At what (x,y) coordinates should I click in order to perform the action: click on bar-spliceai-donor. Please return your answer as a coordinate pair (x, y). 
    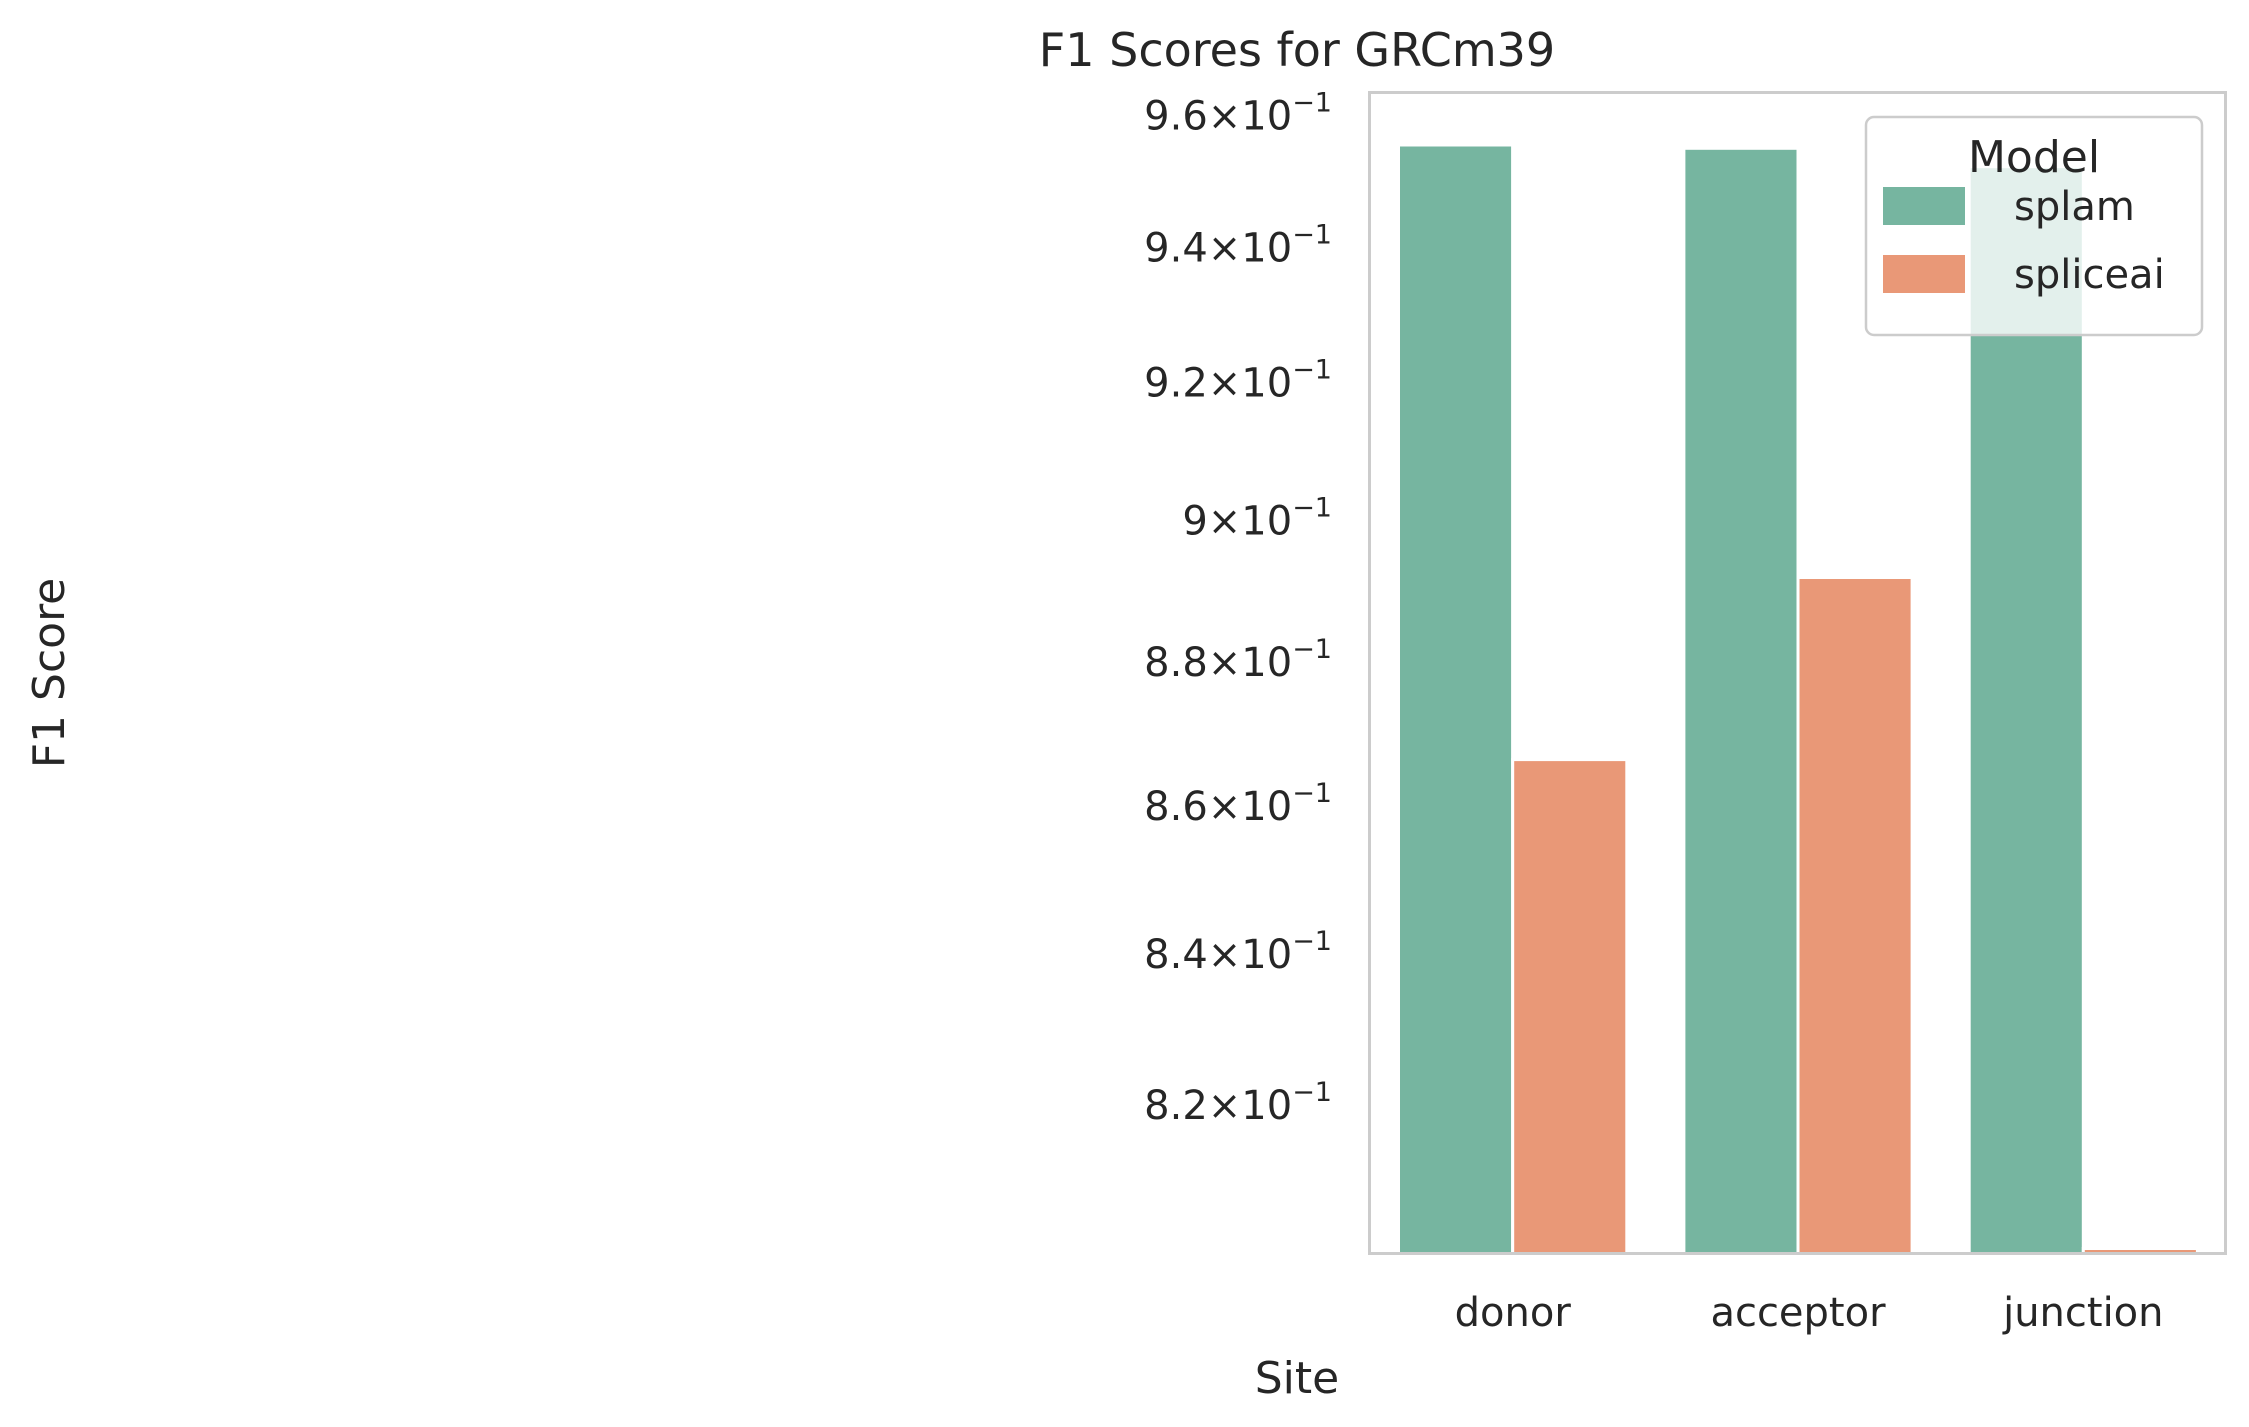
    Looking at the image, I should click on (1570, 1007).